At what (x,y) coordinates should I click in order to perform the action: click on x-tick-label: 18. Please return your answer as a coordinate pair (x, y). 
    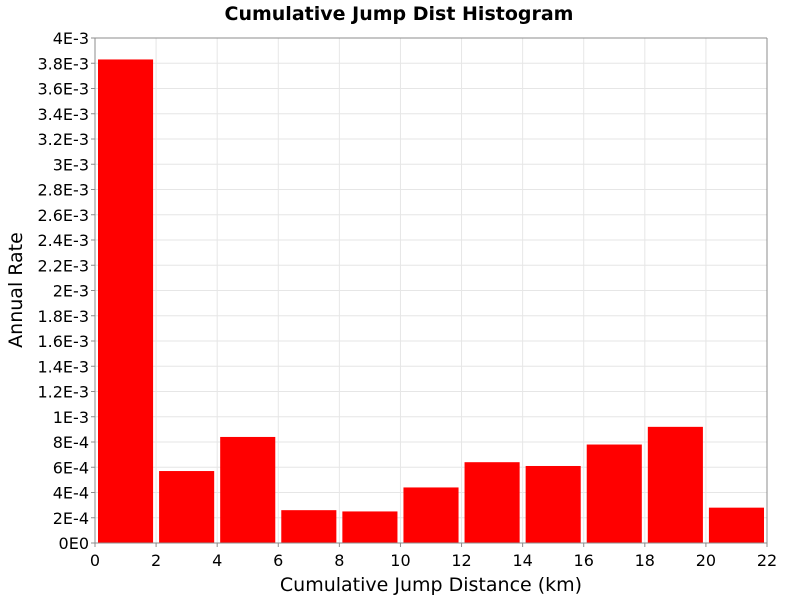
    Looking at the image, I should click on (645, 560).